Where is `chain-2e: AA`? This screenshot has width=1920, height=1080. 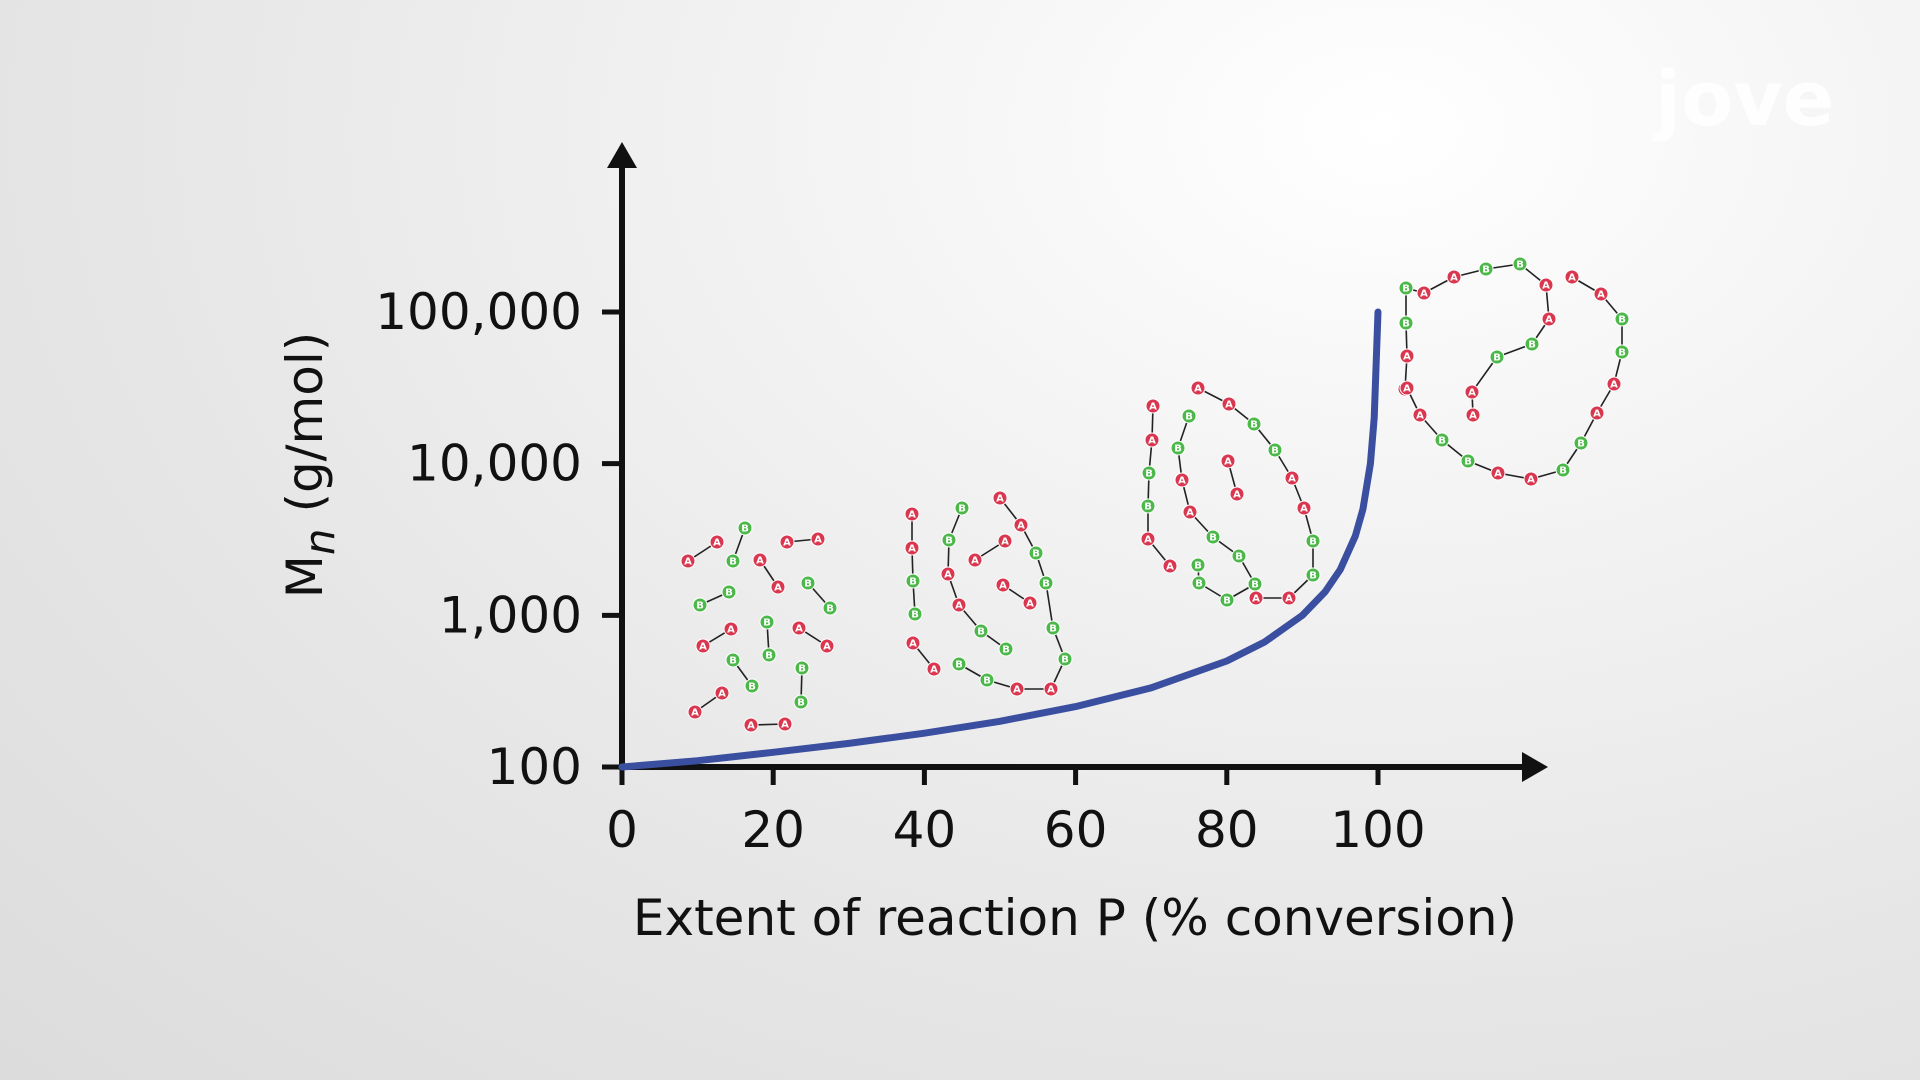 chain-2e: AA is located at coordinates (990, 550).